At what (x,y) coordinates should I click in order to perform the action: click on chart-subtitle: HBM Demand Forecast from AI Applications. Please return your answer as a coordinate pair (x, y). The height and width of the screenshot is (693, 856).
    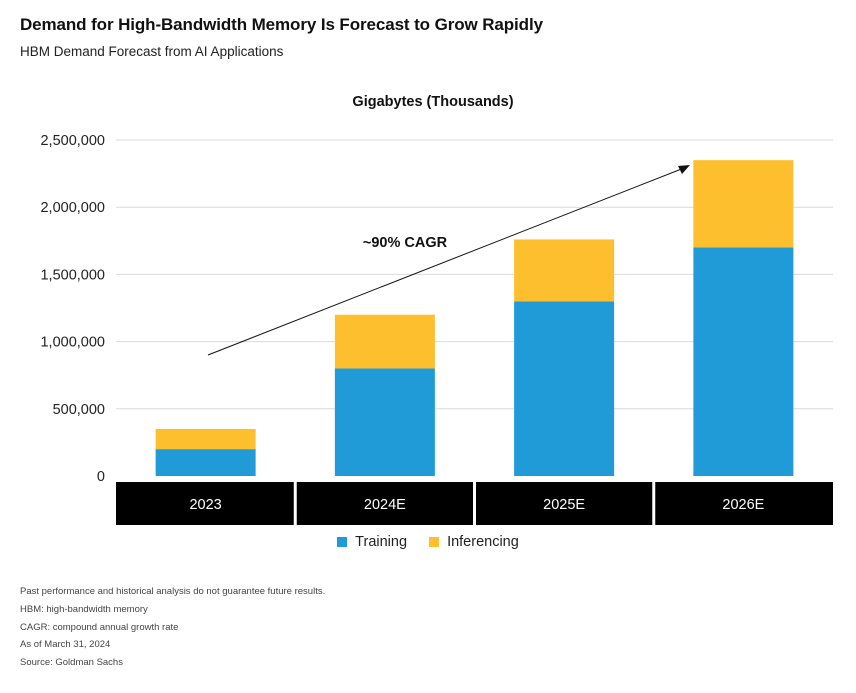
    Looking at the image, I should click on (152, 51).